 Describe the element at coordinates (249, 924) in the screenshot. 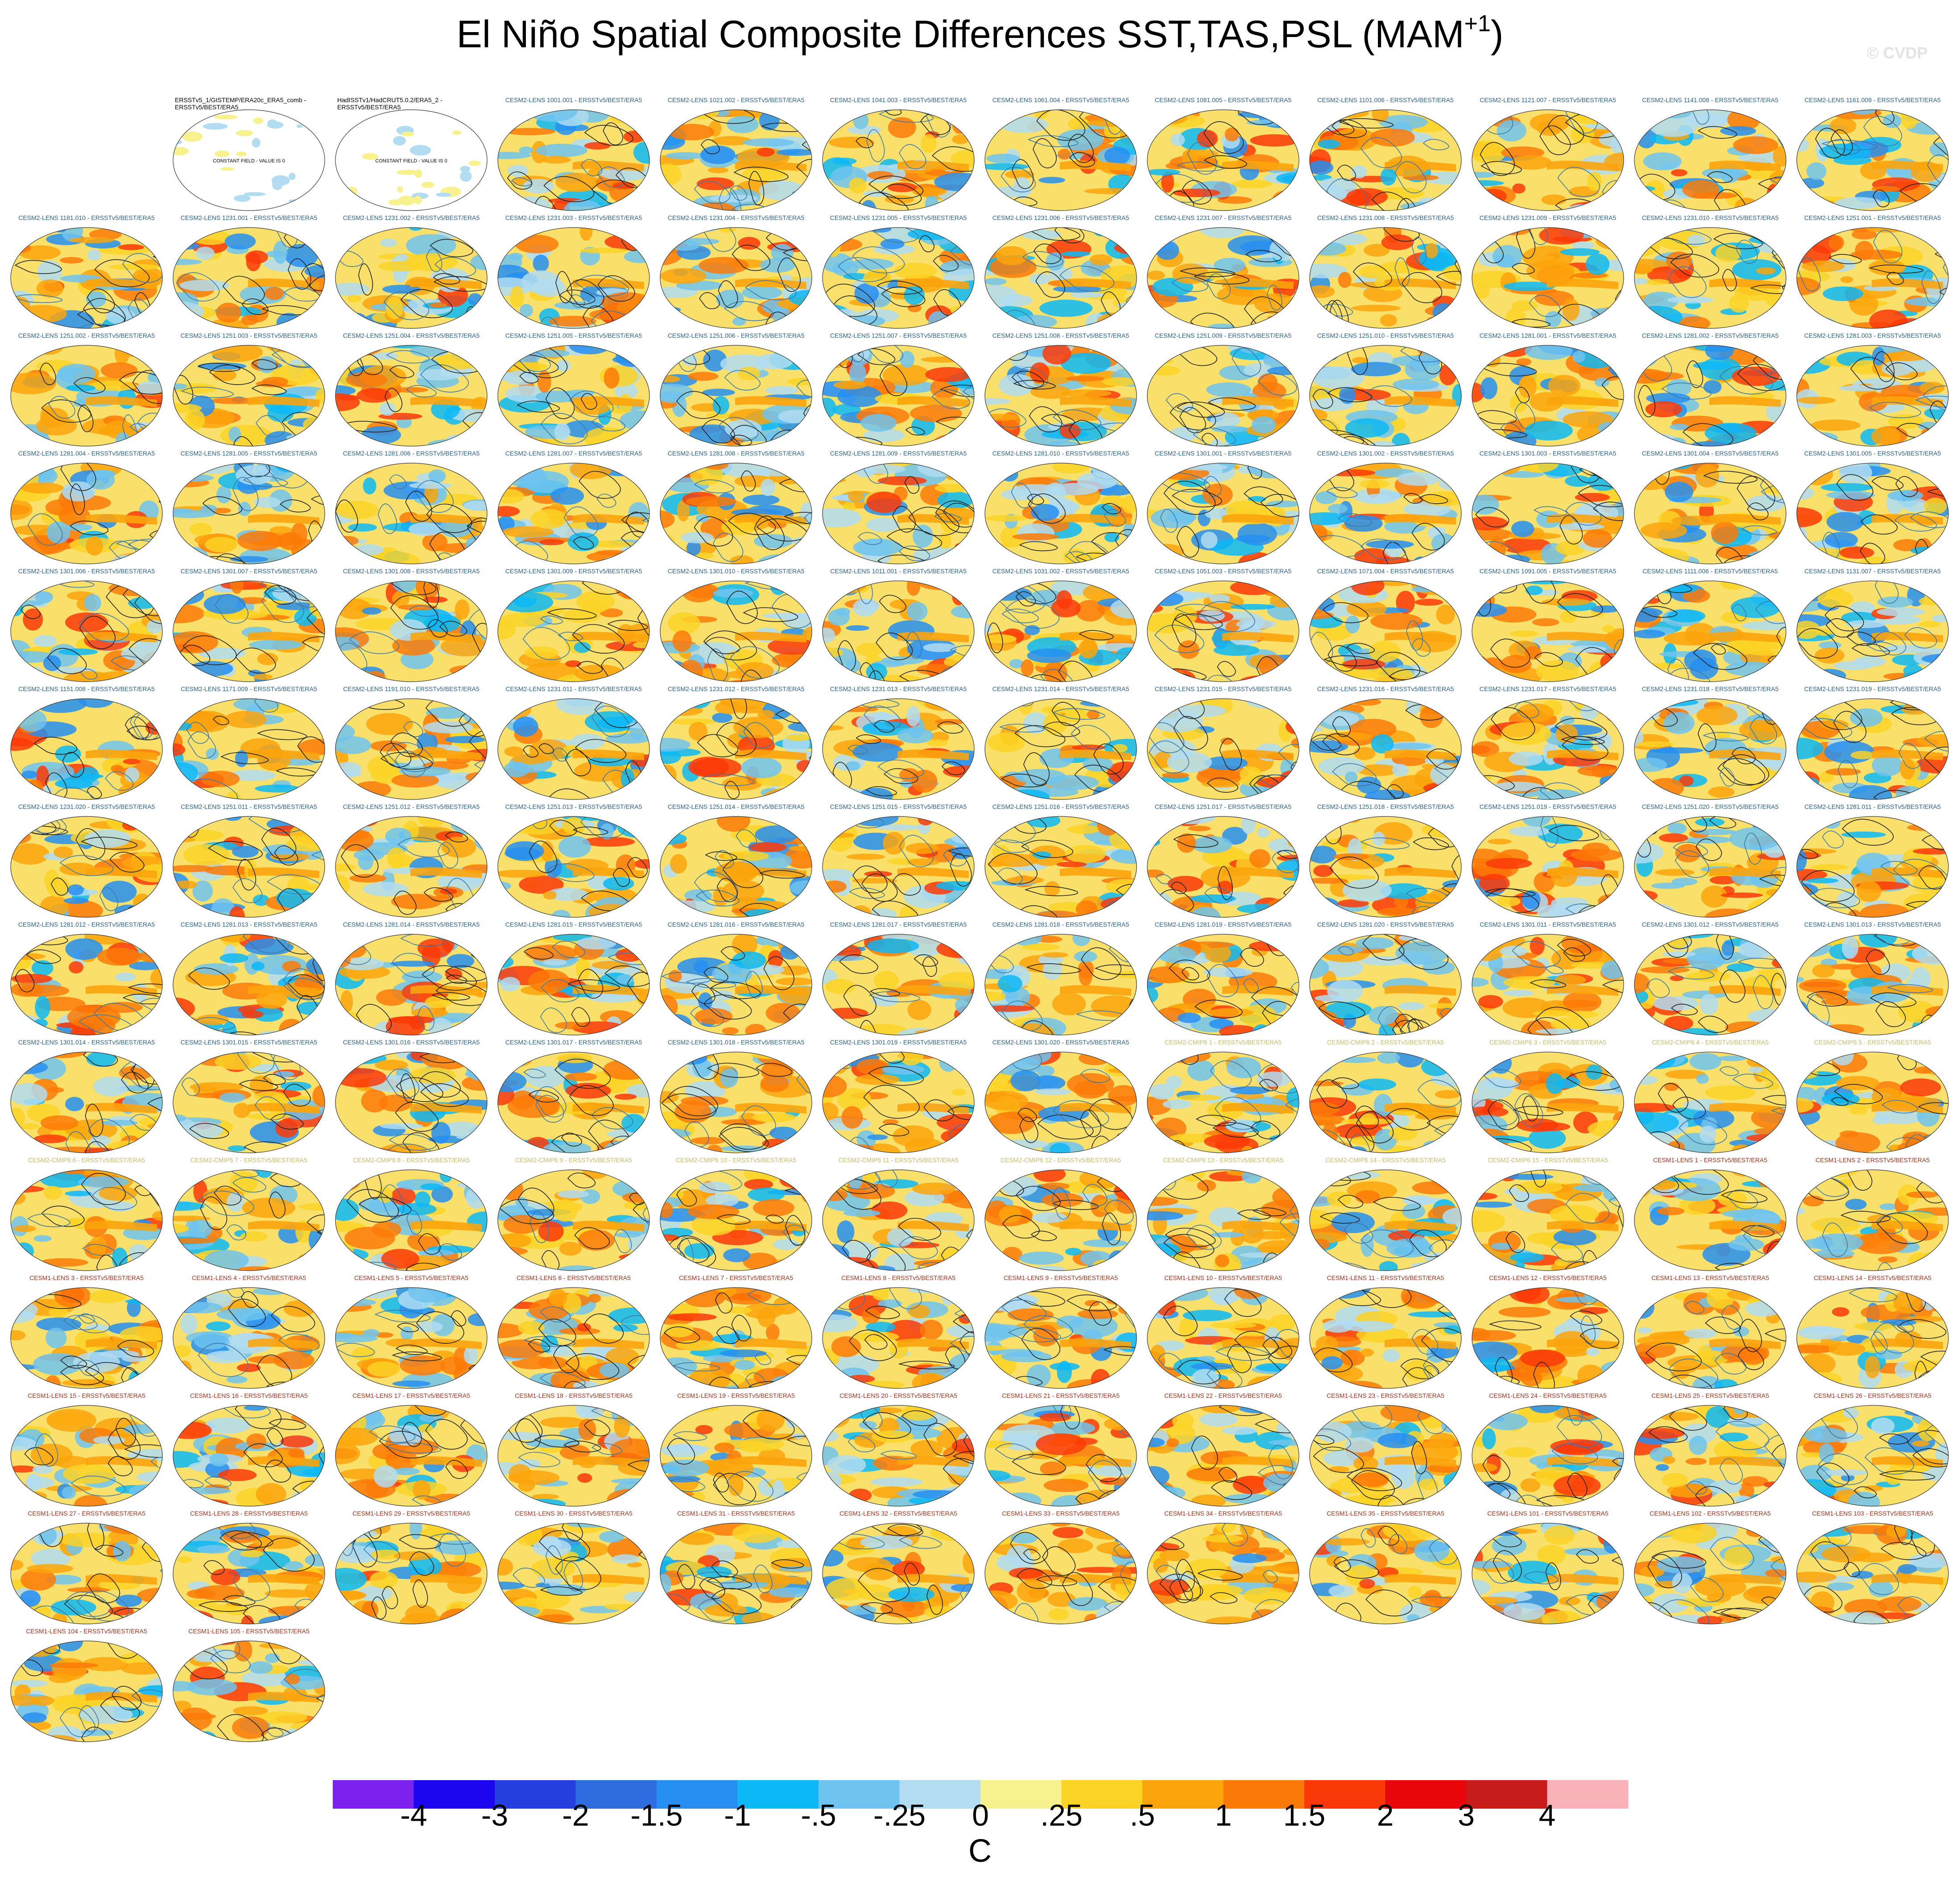

I see `panel-label: CESM2-LENS 1281.013 - ERSSTv5/BEST/ERA5` at that location.